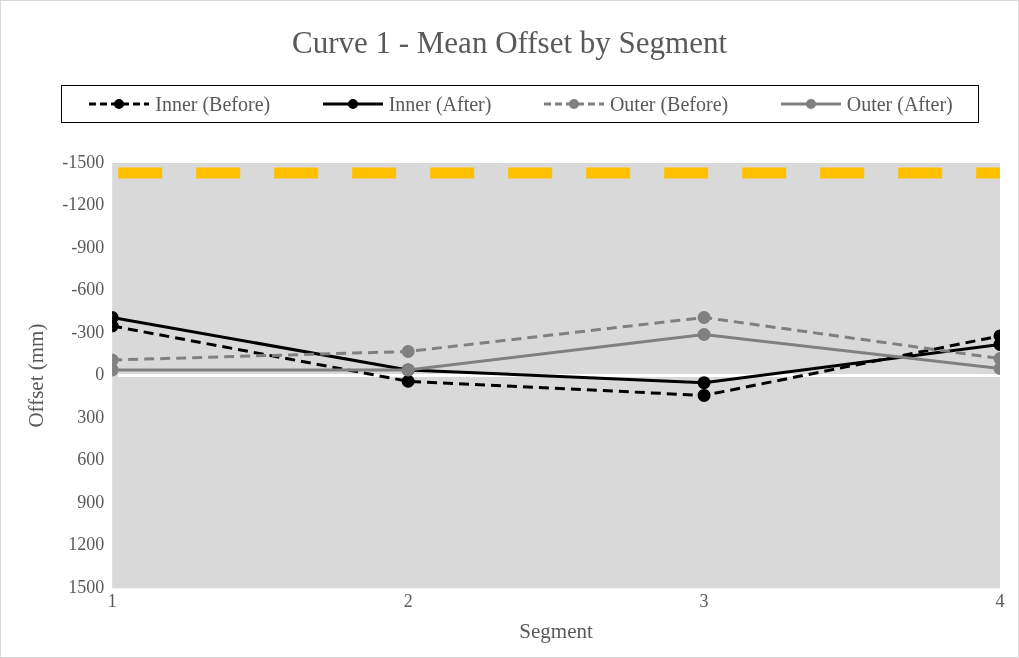 This screenshot has height=658, width=1019. I want to click on x-tick-label: 3, so click(704, 600).